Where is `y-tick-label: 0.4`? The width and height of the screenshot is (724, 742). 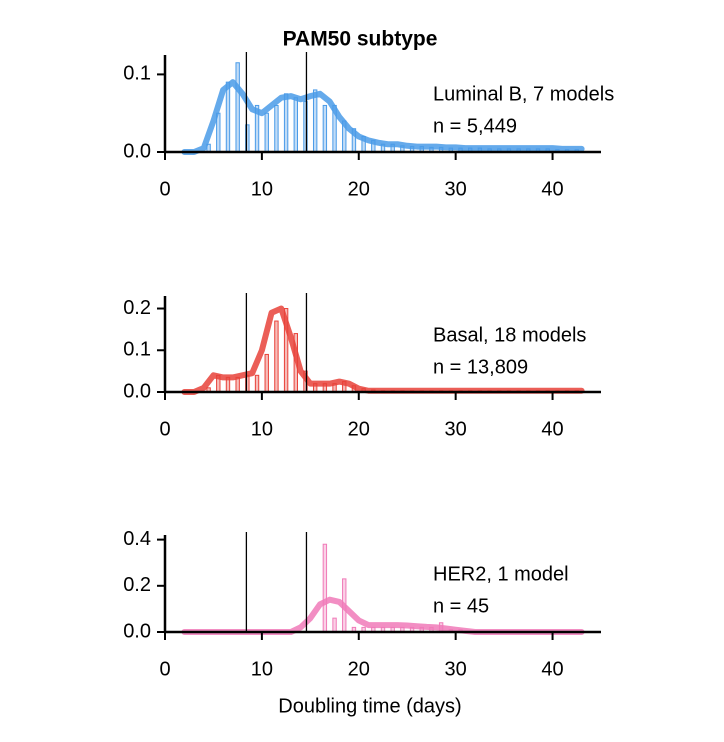 y-tick-label: 0.4 is located at coordinates (137, 539).